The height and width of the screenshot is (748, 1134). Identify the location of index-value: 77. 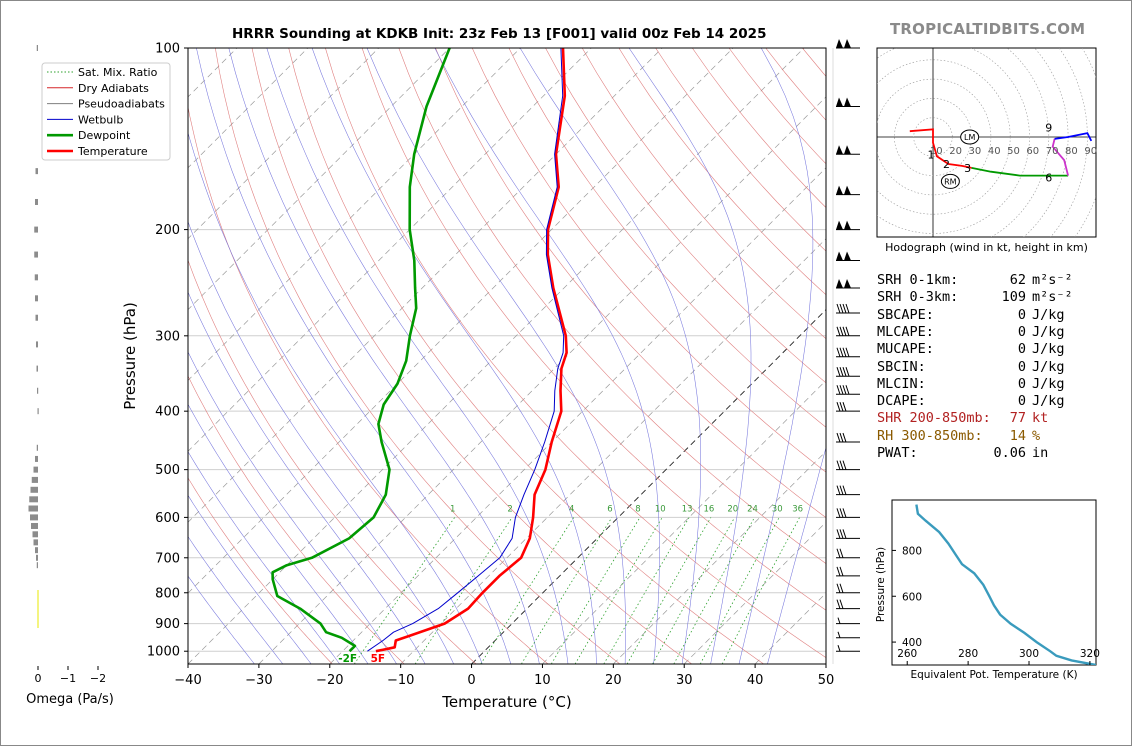
(1017, 418).